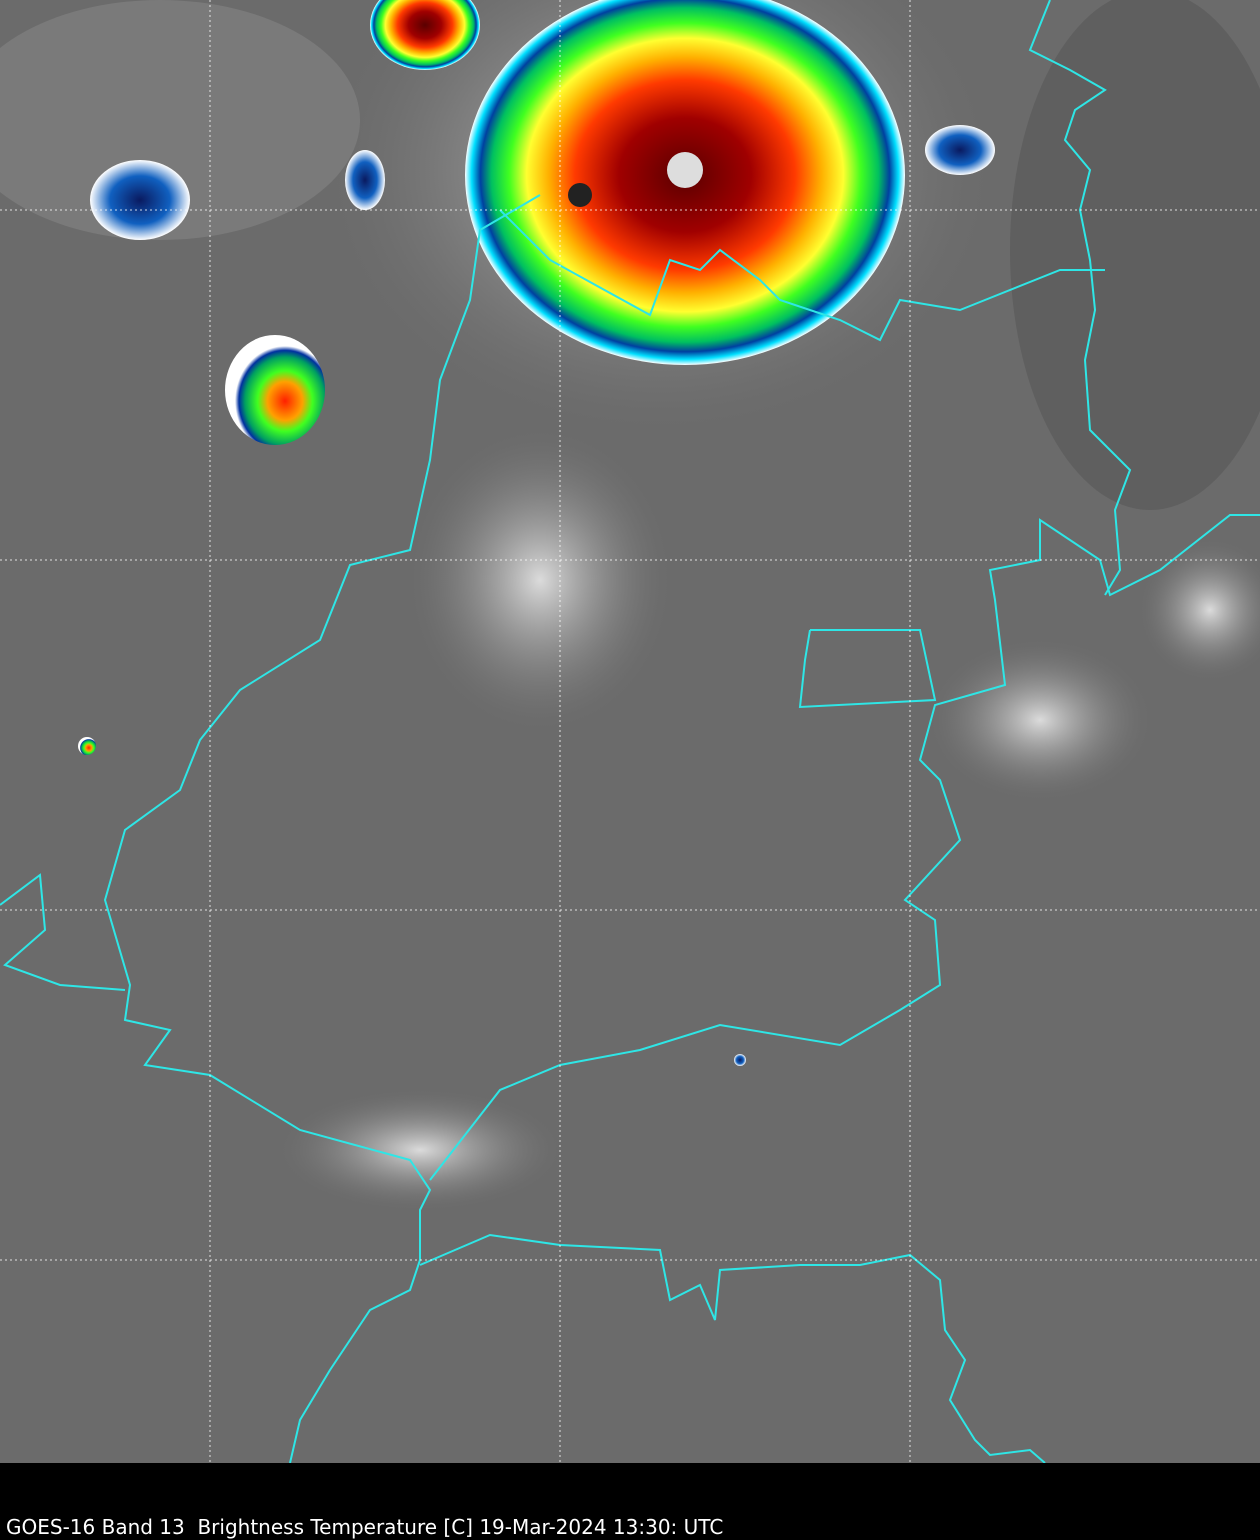  I want to click on caption-bar, so click(630, 1501).